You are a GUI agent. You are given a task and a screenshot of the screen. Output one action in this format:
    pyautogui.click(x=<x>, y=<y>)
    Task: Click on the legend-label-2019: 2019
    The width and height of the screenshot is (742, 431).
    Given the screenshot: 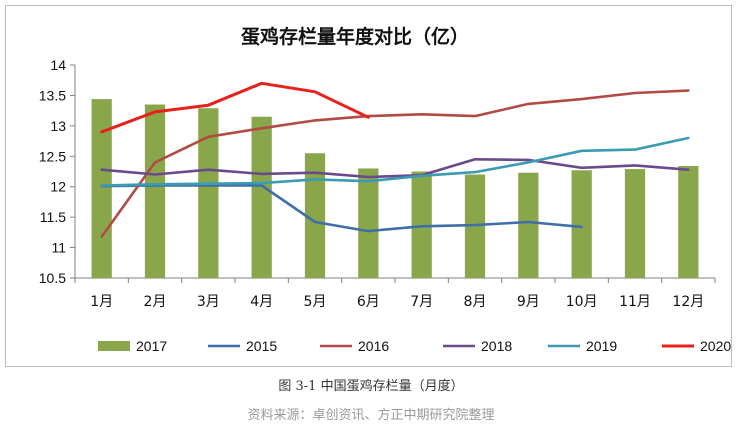 What is the action you would take?
    pyautogui.click(x=601, y=346)
    